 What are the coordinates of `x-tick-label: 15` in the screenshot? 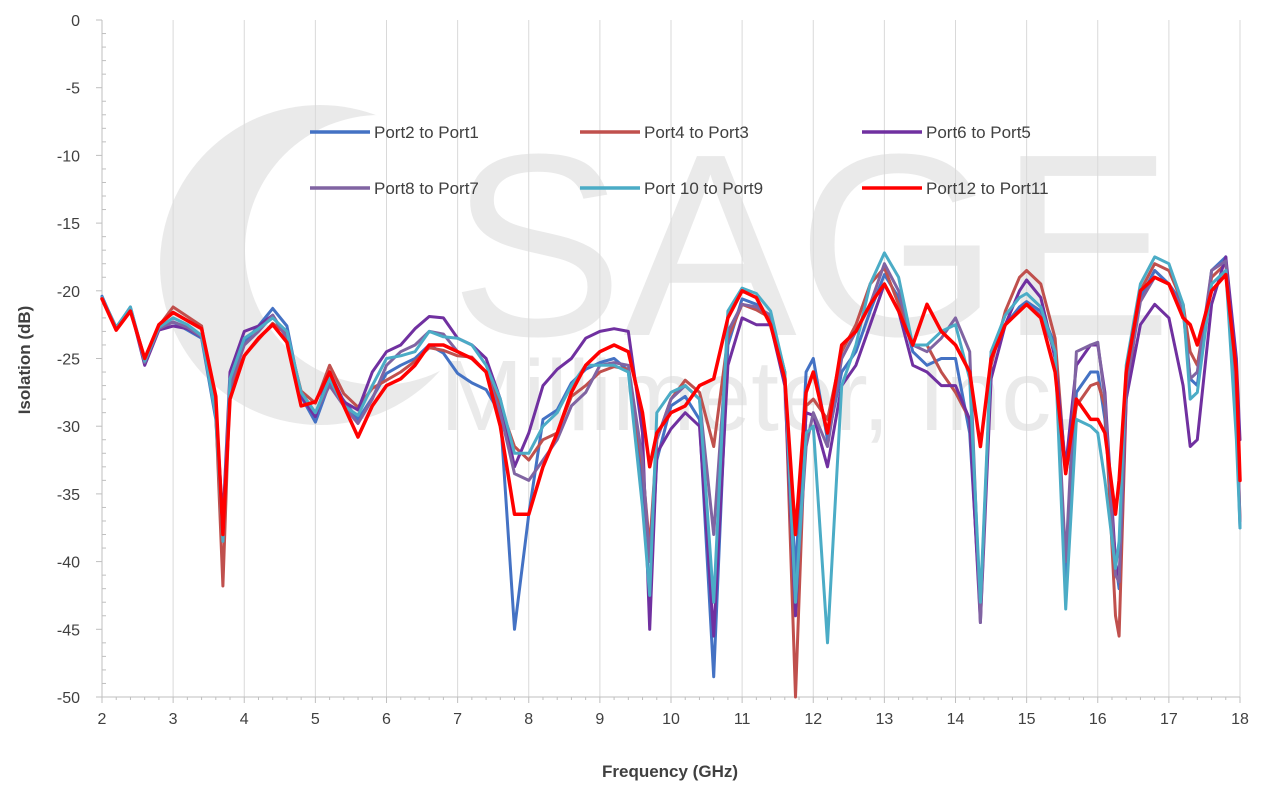 It's located at (1027, 719).